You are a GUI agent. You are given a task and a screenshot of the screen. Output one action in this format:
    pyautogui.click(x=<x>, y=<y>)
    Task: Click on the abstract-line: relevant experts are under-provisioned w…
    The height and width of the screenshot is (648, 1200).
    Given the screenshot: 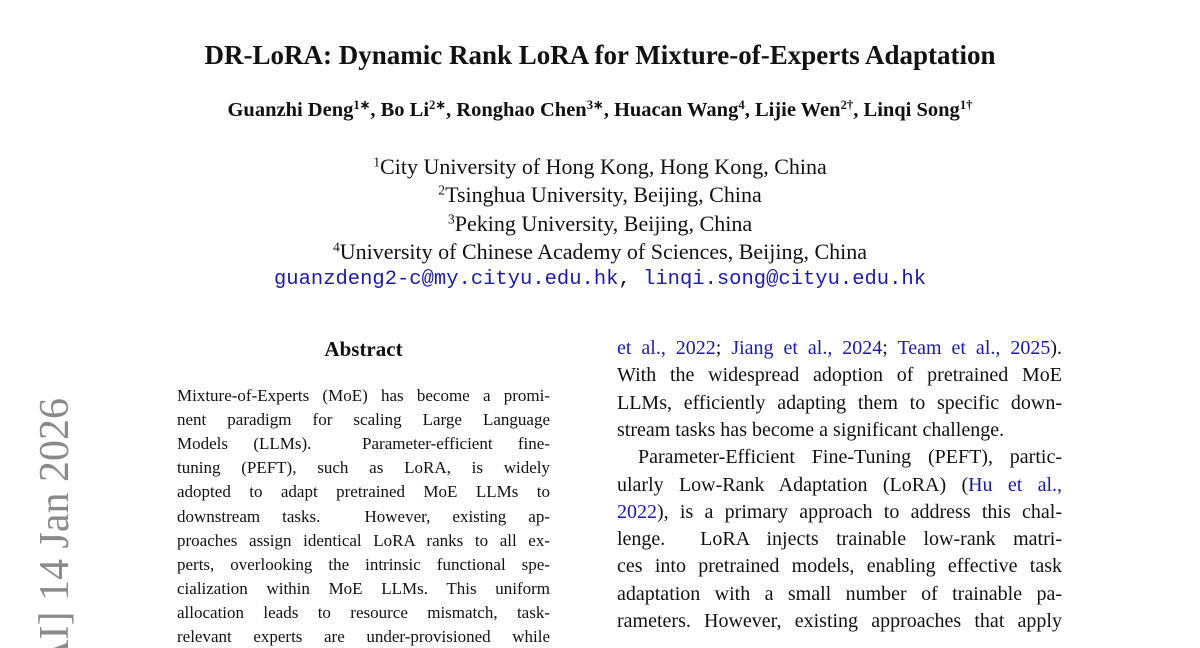 What is the action you would take?
    pyautogui.click(x=363, y=636)
    